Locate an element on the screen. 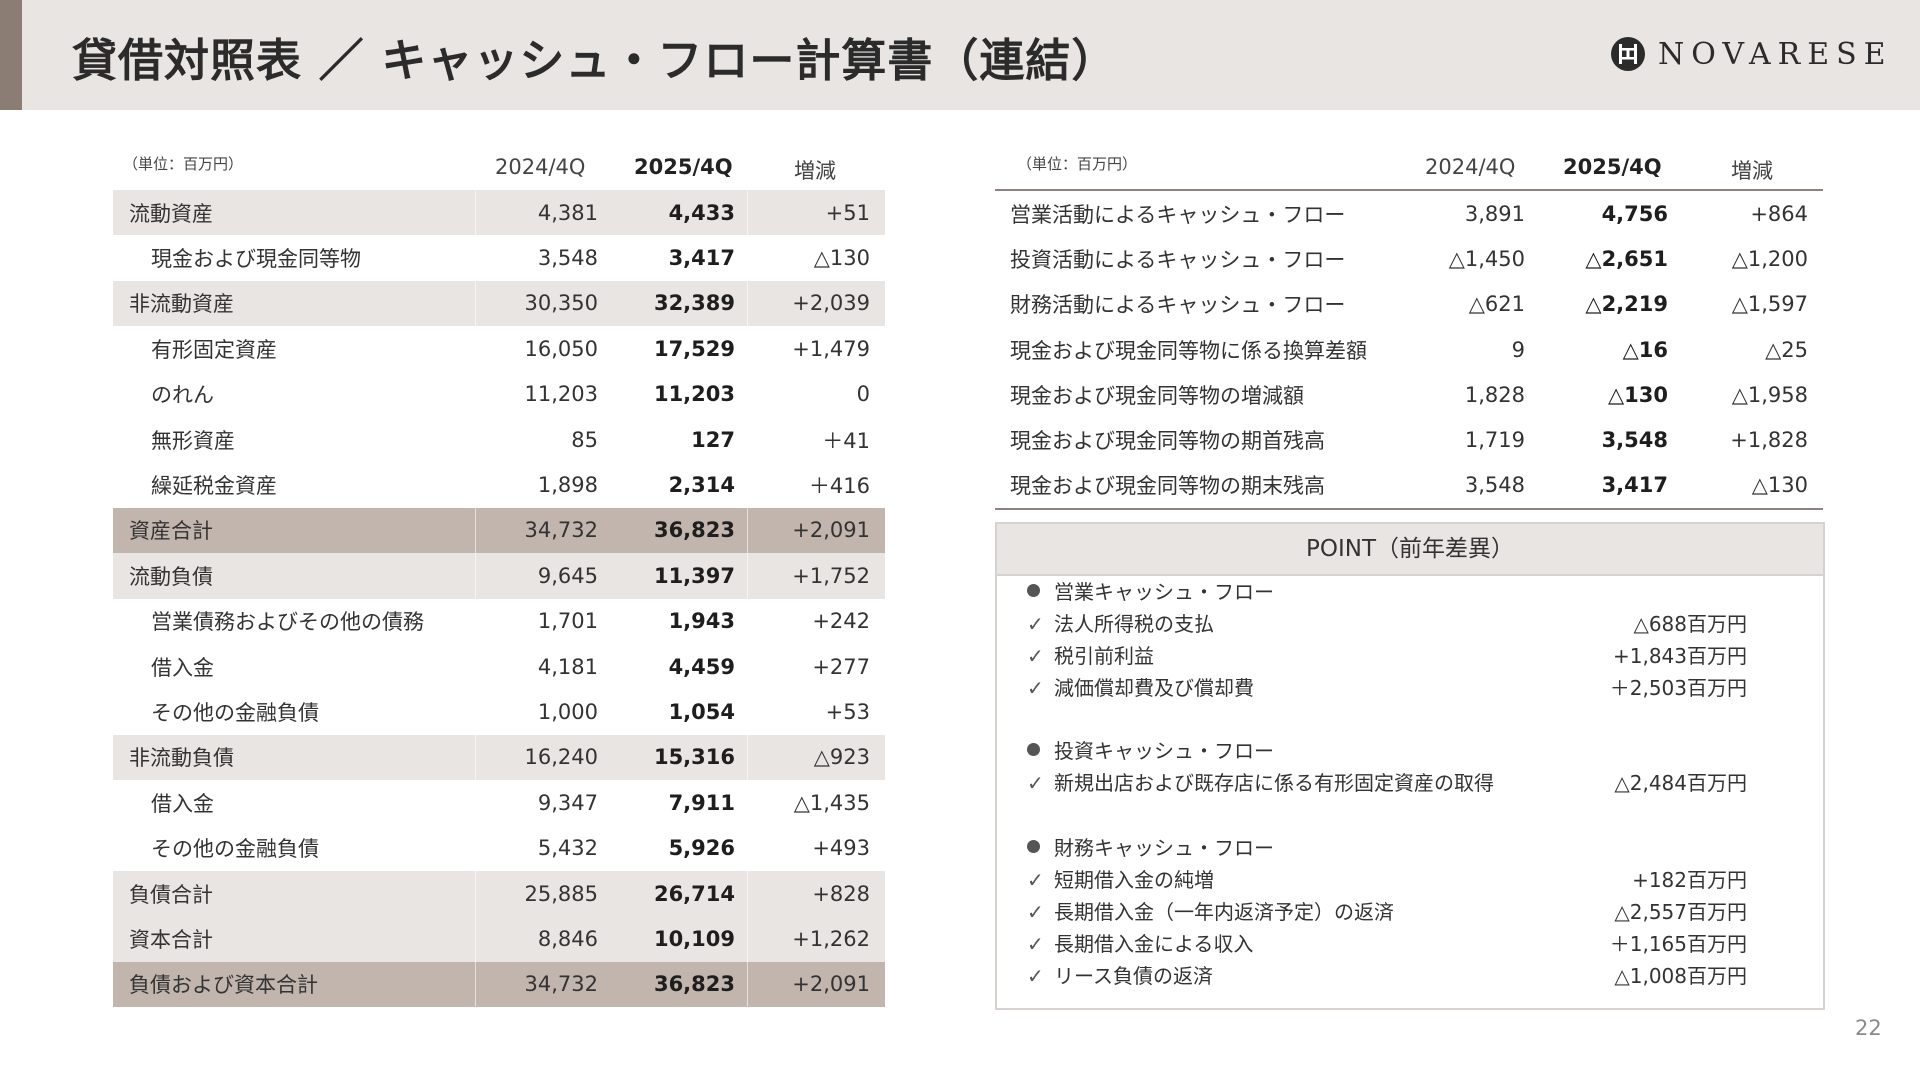 This screenshot has width=1920, height=1080. row-label: 流動資産 is located at coordinates (171, 213).